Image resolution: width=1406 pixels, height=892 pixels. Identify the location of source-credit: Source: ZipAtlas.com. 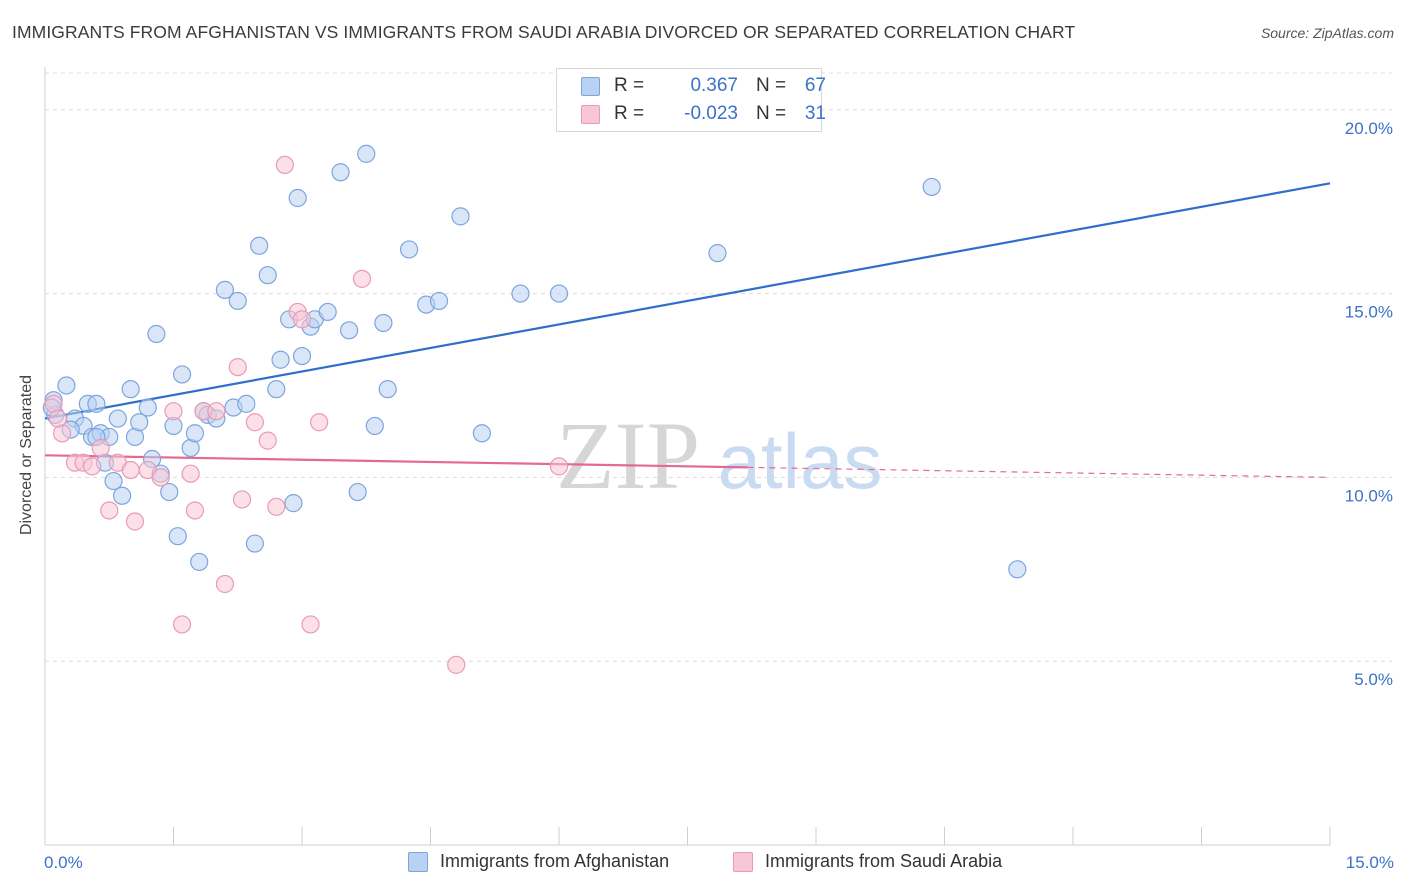
(1327, 33).